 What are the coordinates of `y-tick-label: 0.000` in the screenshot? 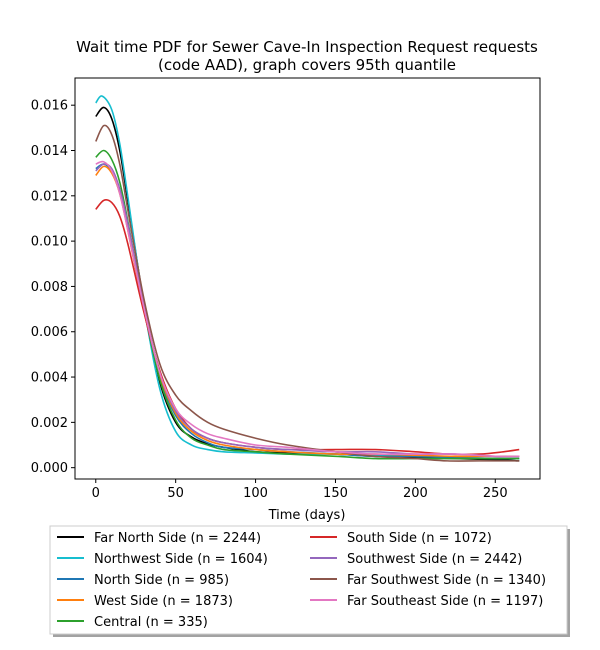 It's located at (49, 468).